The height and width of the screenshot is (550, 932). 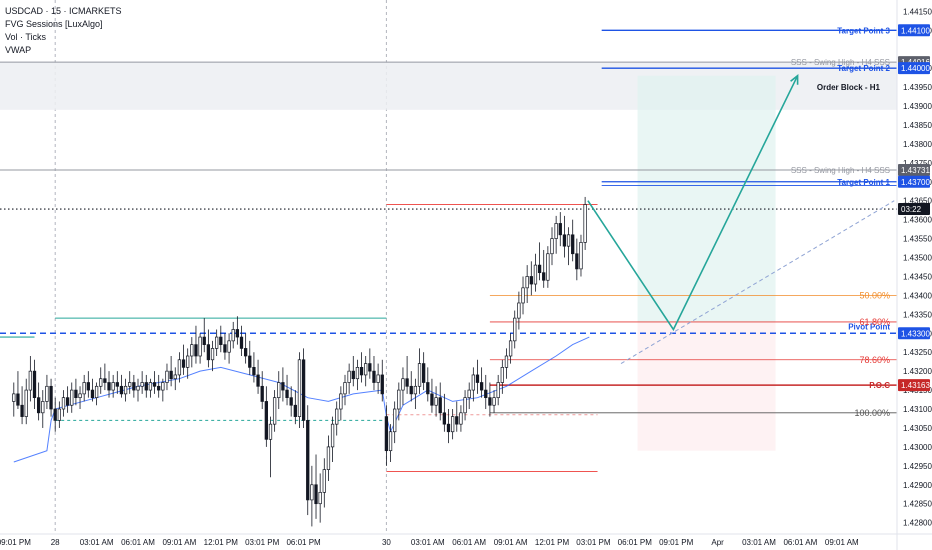 I want to click on position-profit-zone, so click(x=706, y=198).